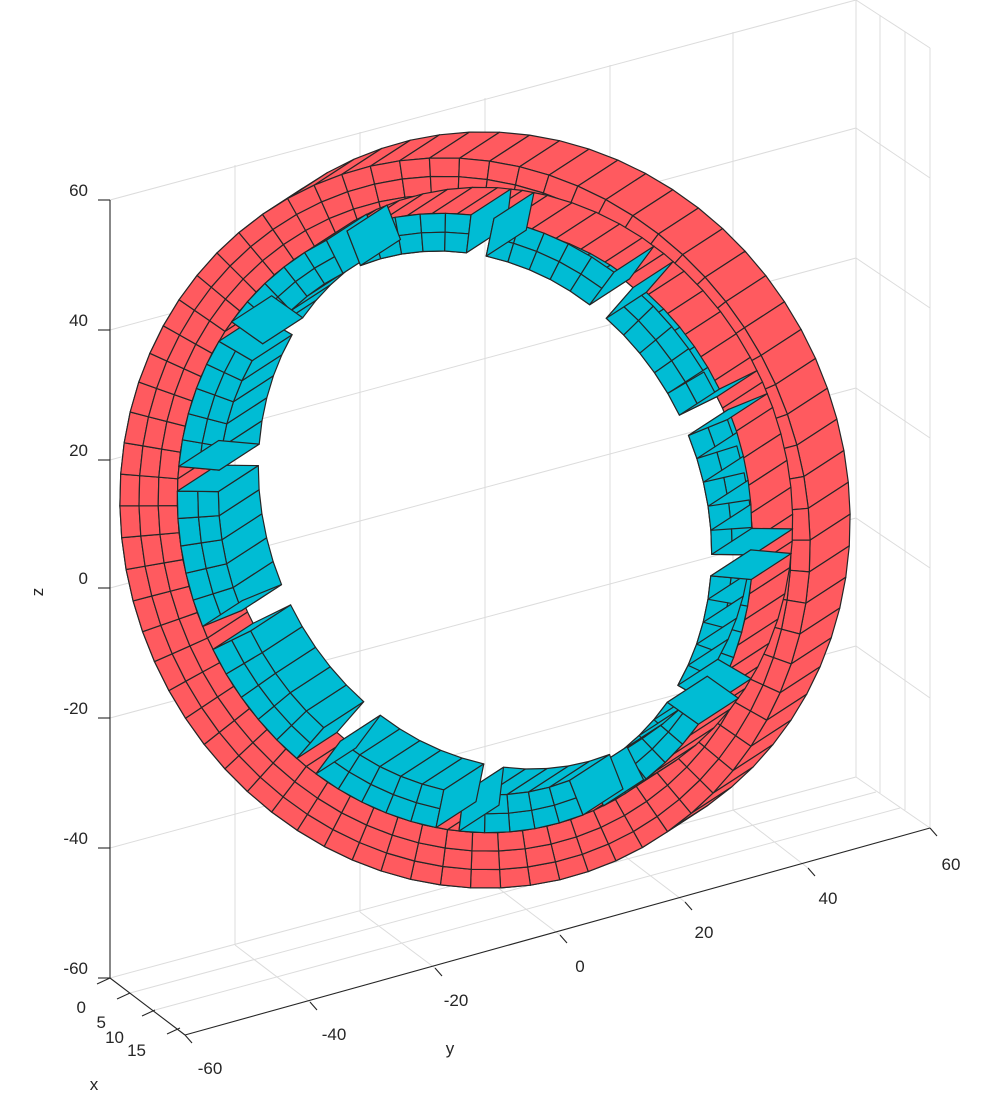 The width and height of the screenshot is (1006, 1107). I want to click on y-tick-label: -20, so click(456, 1000).